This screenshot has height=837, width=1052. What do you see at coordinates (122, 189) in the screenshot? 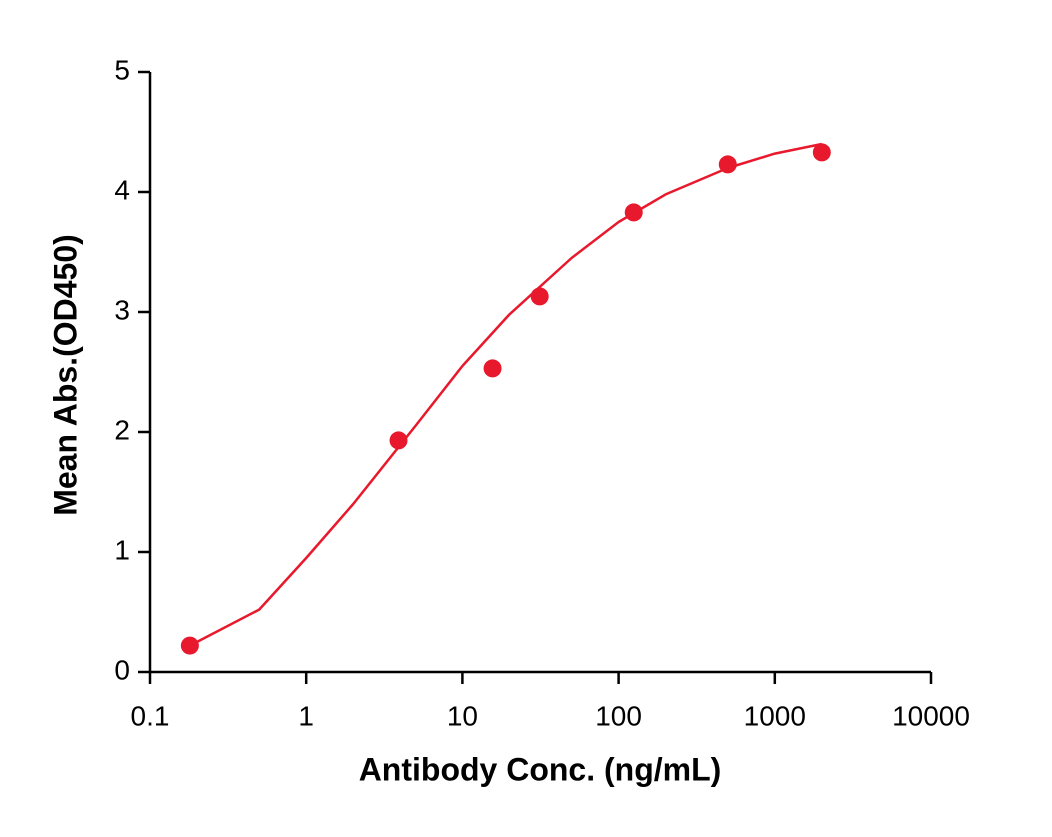
I see `y-tick-label: 4` at bounding box center [122, 189].